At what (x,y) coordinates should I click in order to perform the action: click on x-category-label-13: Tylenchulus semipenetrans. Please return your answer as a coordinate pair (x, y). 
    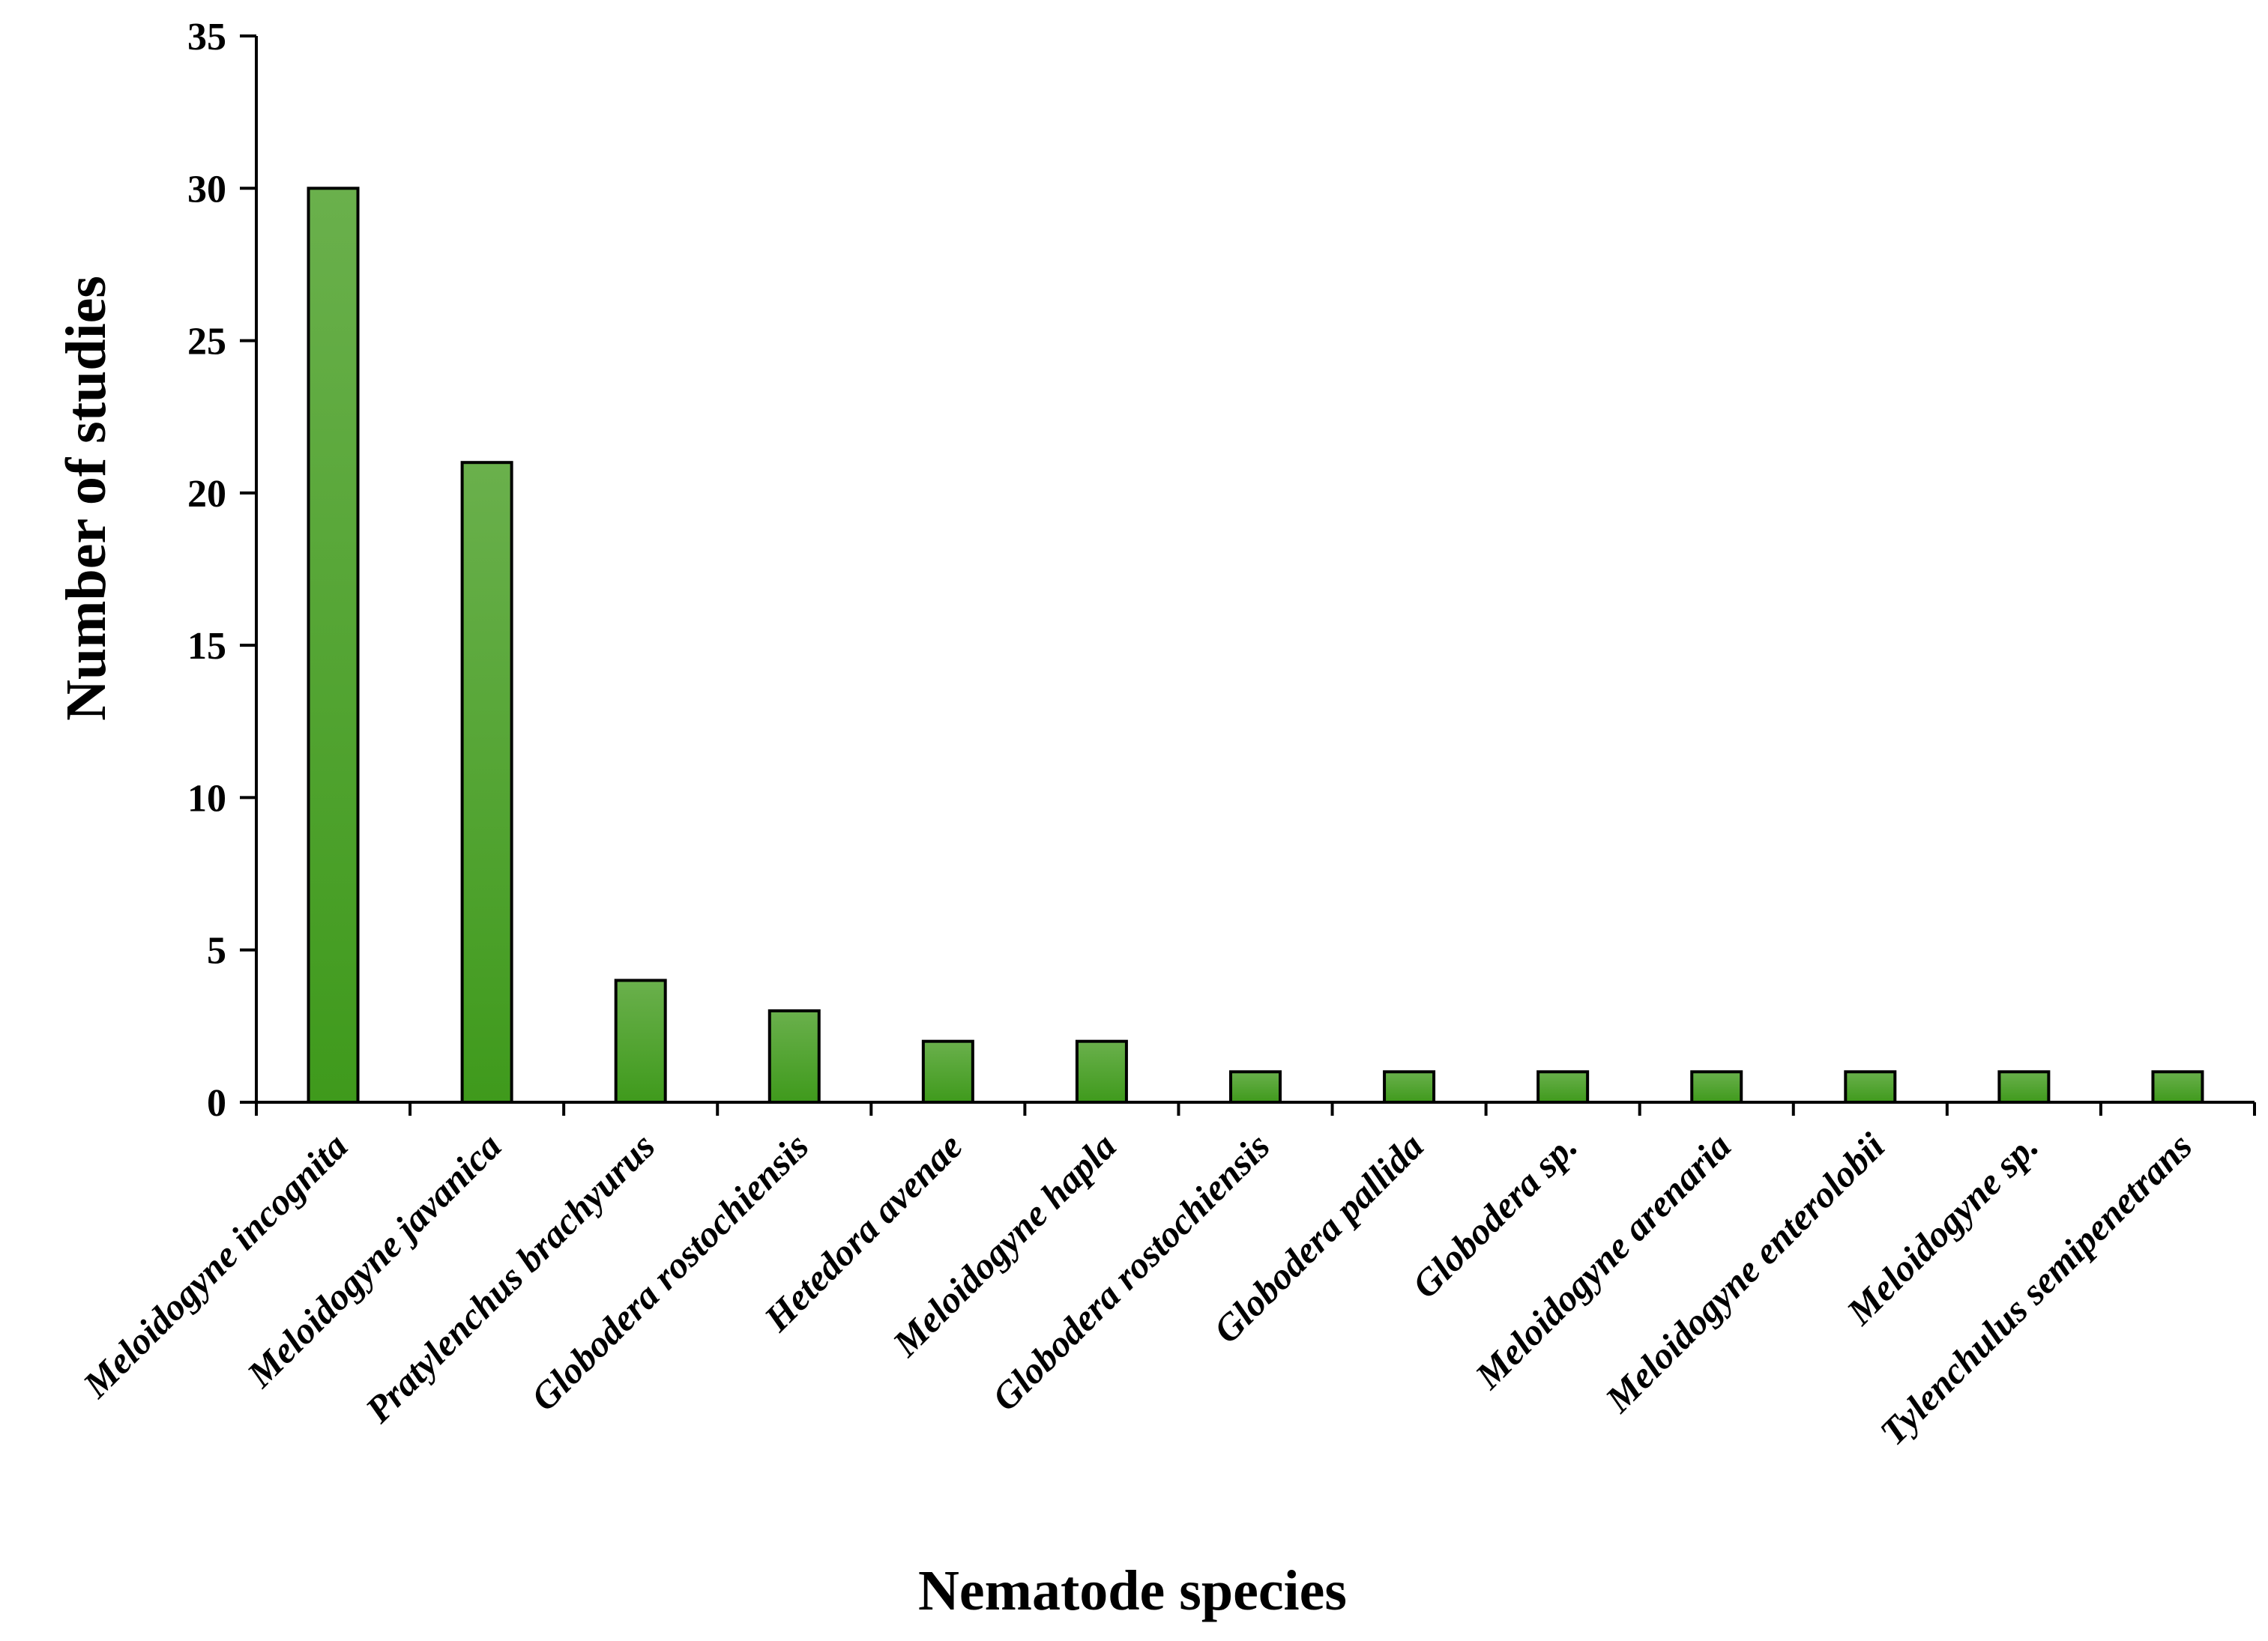
    Looking at the image, I should click on (2036, 1289).